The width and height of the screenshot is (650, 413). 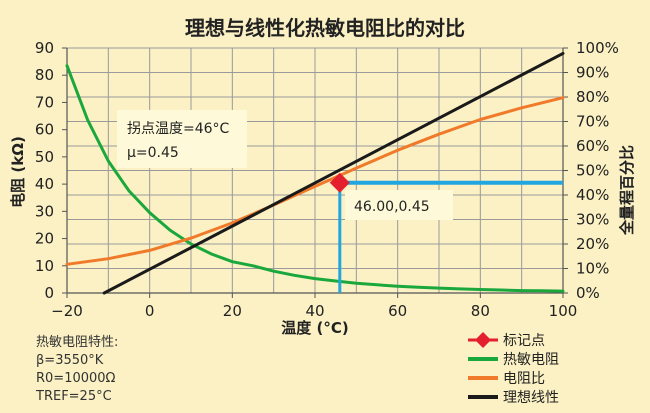 I want to click on y-right-tick-label: 0%, so click(x=588, y=293).